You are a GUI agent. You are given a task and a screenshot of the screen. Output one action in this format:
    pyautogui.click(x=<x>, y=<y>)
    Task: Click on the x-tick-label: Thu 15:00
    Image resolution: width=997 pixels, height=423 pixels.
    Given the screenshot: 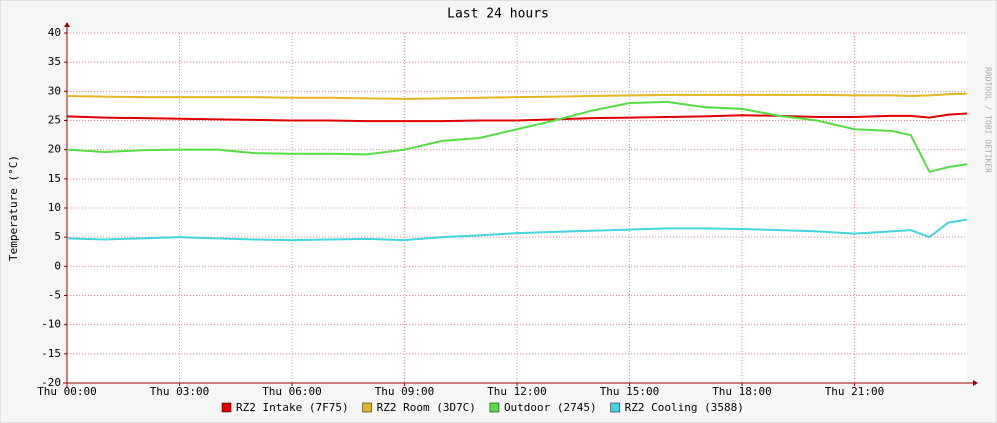 What is the action you would take?
    pyautogui.click(x=630, y=391)
    